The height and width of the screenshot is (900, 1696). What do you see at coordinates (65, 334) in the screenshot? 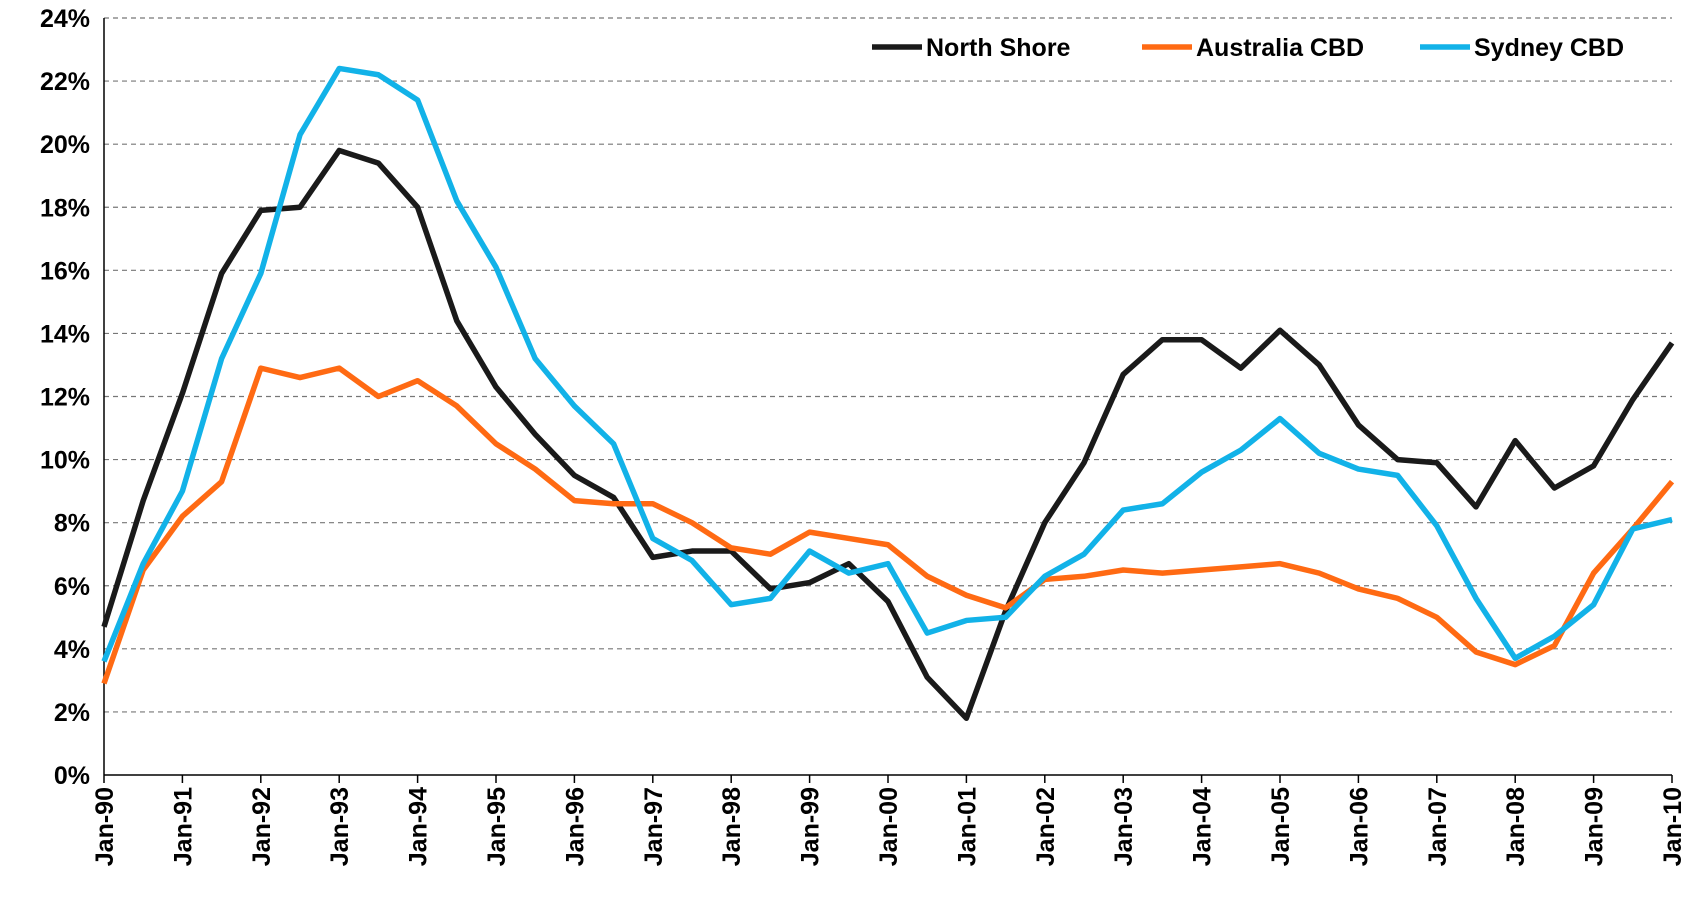
I see `y-tick-label: 14%` at bounding box center [65, 334].